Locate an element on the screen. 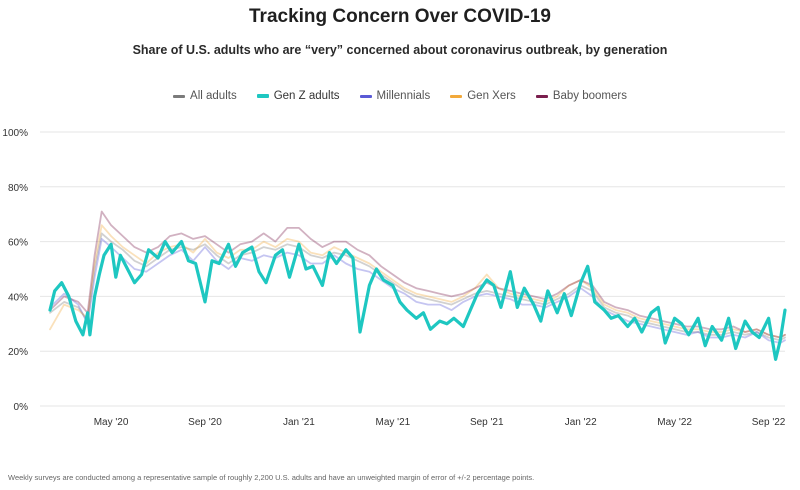 The height and width of the screenshot is (490, 800). legend-item-gen-x: Gen Xers is located at coordinates (483, 96).